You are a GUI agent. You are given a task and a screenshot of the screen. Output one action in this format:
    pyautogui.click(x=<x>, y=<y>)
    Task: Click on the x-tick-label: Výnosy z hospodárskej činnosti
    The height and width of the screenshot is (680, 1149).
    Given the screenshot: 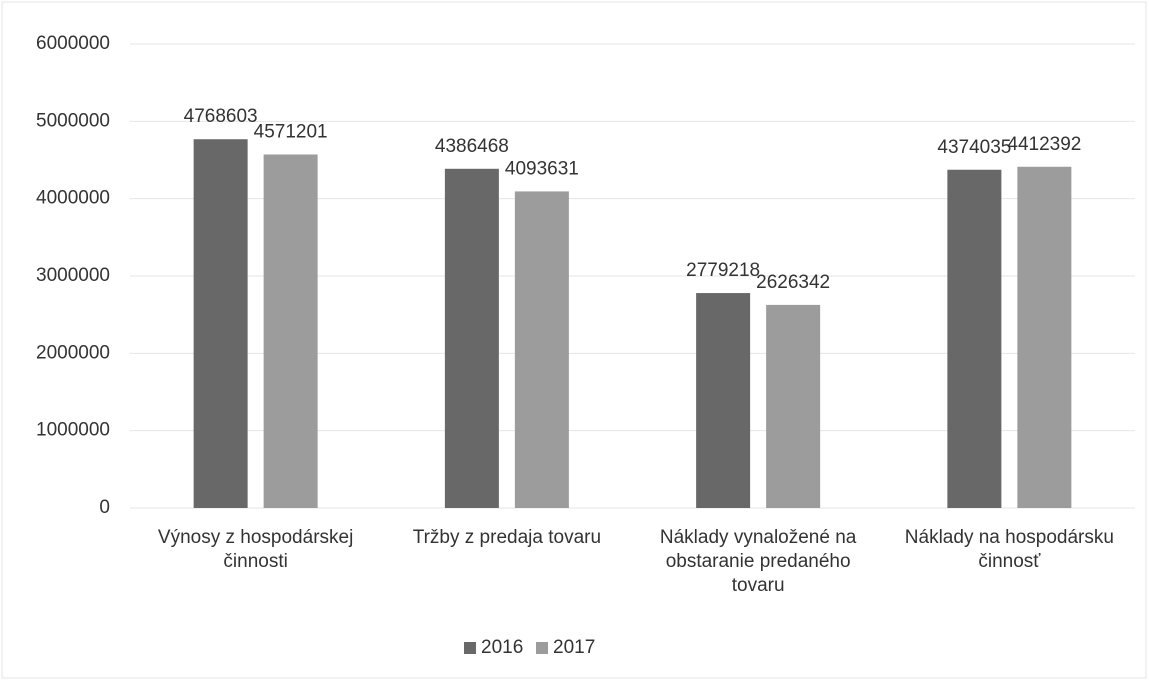 What is the action you would take?
    pyautogui.click(x=255, y=549)
    